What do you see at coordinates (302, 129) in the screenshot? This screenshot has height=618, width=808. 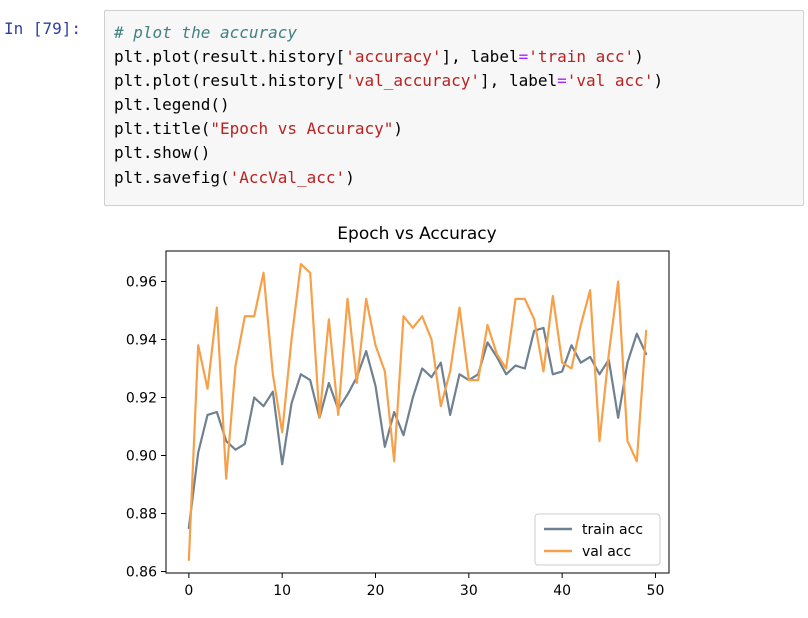 I see `code-token: "Epoch vs Accuracy"` at bounding box center [302, 129].